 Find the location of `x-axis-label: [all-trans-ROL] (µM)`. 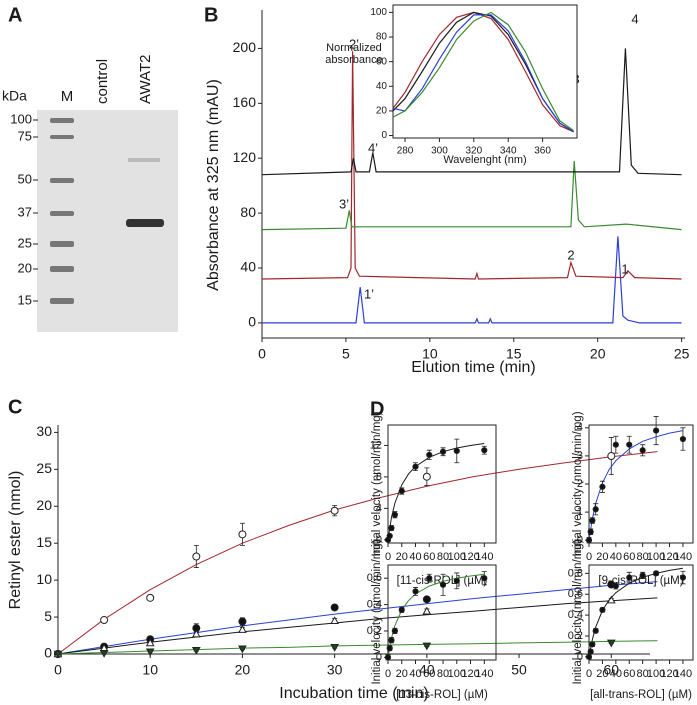

x-axis-label: [all-trans-ROL] (µM) is located at coordinates (641, 695).